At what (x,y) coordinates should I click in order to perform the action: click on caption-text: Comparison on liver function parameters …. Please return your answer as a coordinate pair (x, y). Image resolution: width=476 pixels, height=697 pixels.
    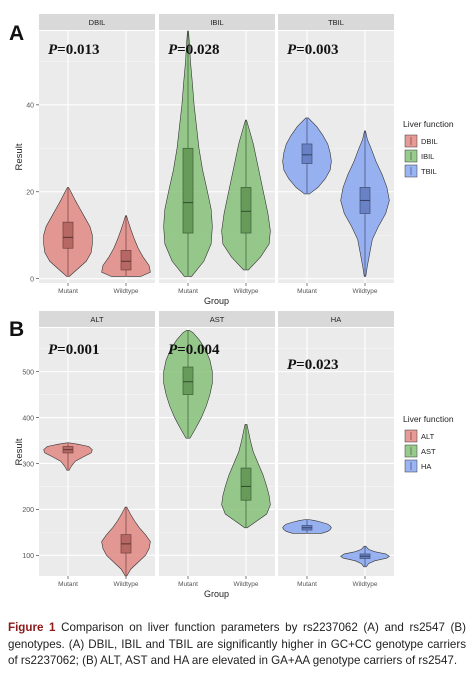
    Looking at the image, I should click on (237, 644).